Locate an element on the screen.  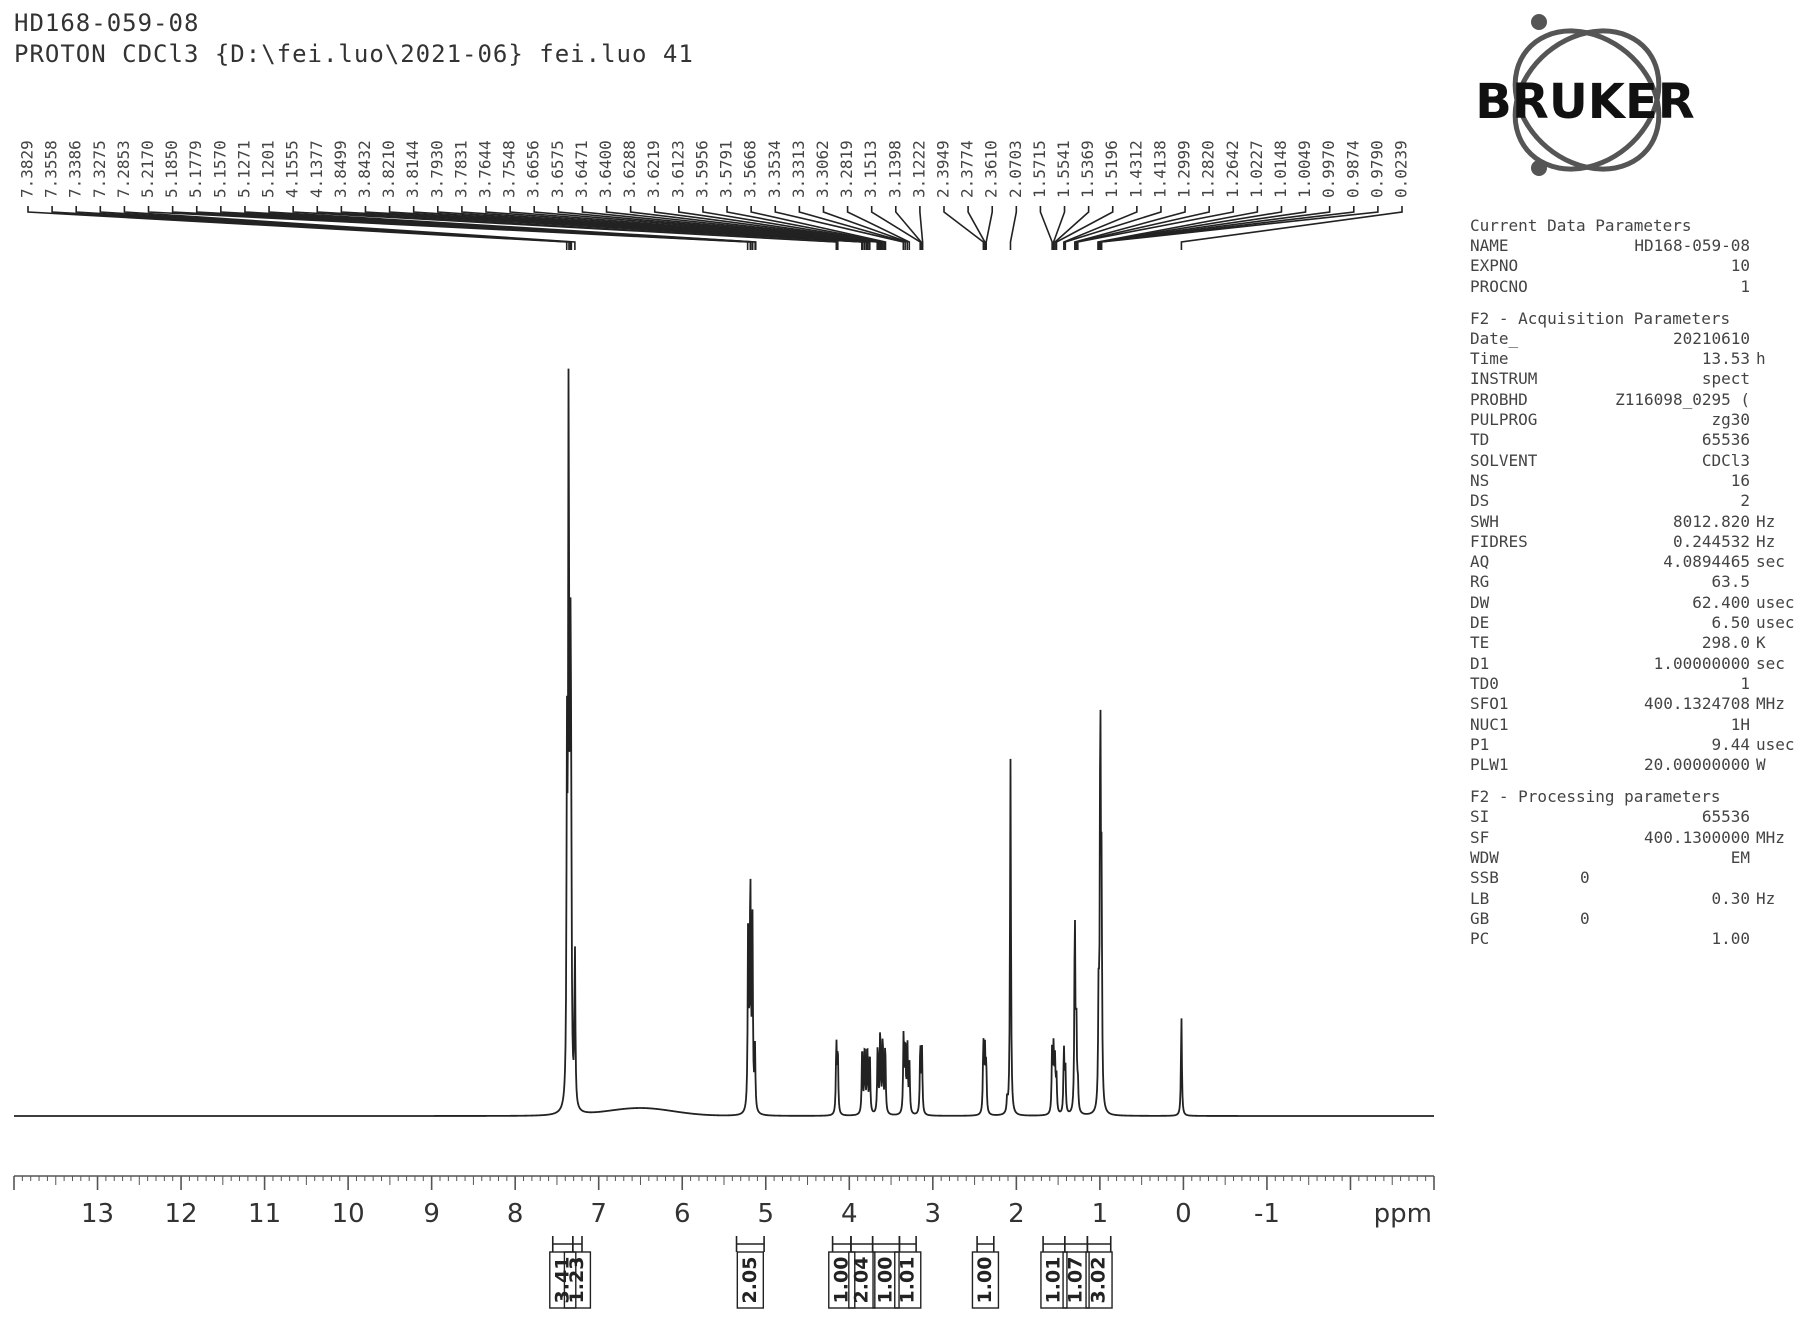
peak-label: 0.0239 is located at coordinates (1401, 169).